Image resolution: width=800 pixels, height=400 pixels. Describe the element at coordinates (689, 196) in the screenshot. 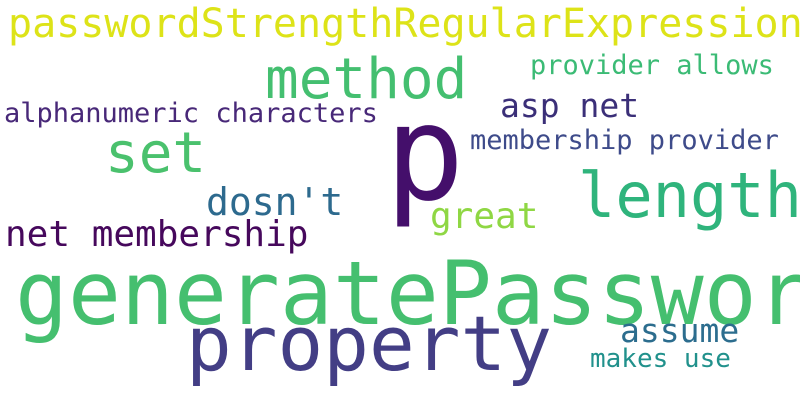

I see `word-length: length` at that location.